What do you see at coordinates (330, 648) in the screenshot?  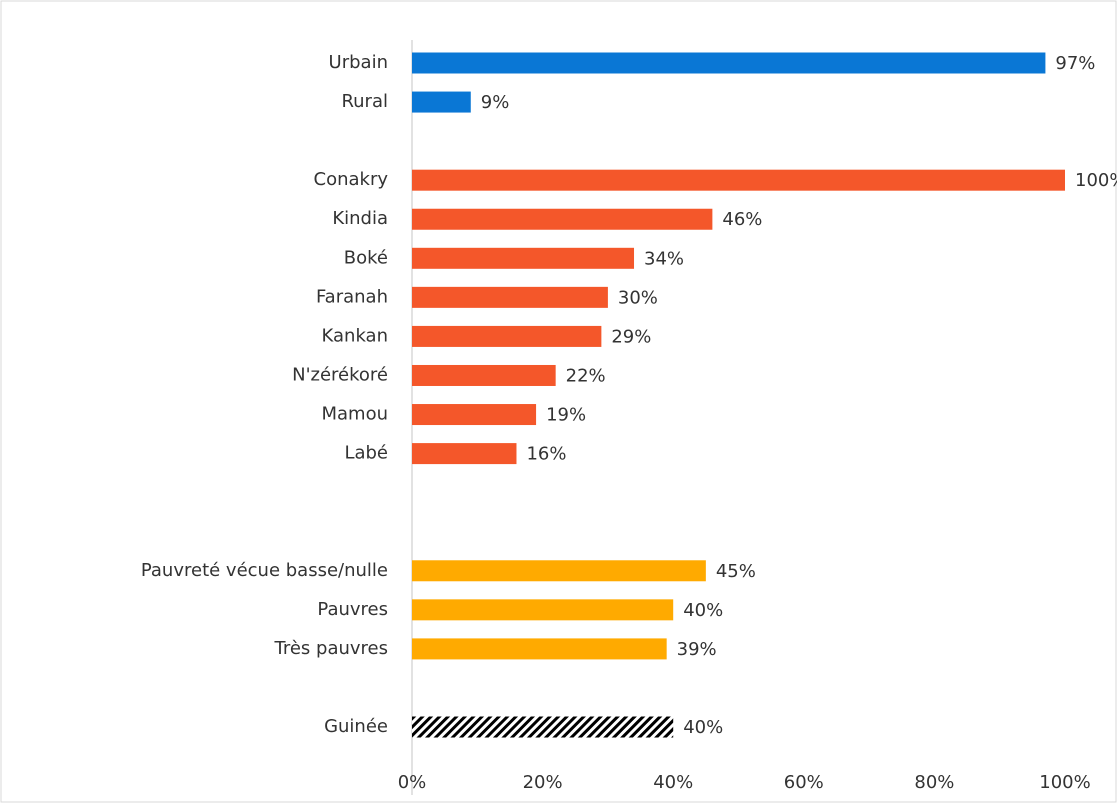 I see `category-label: Très pauvres` at bounding box center [330, 648].